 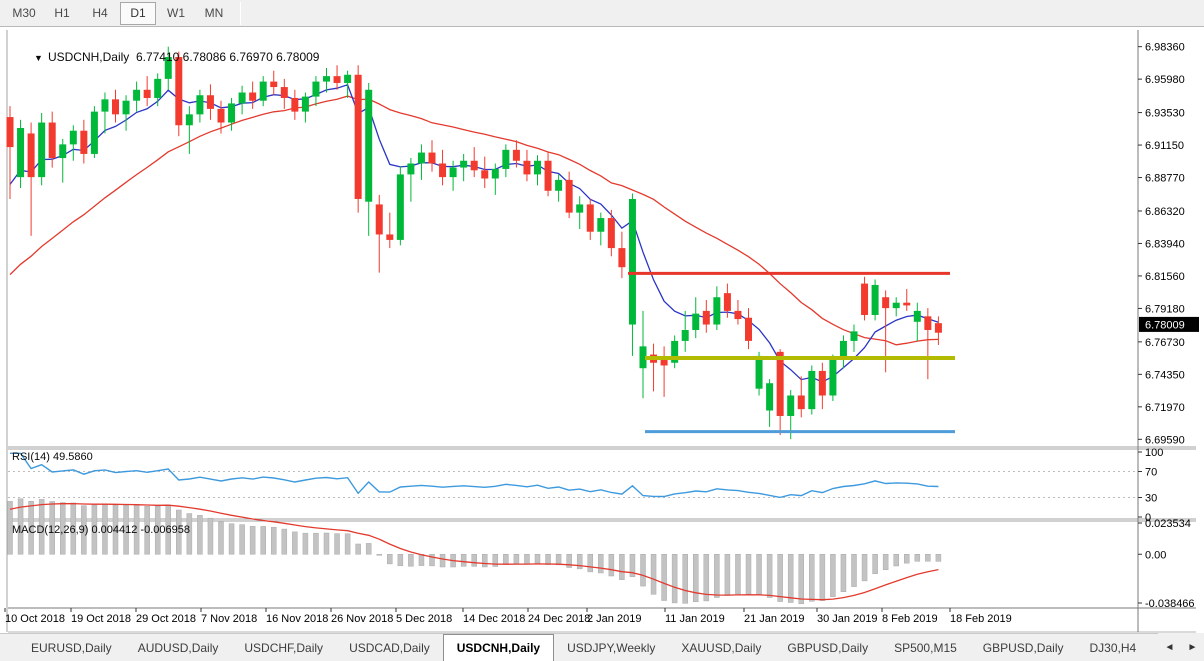 What do you see at coordinates (100, 13) in the screenshot?
I see `timeframe-button-h4: H4` at bounding box center [100, 13].